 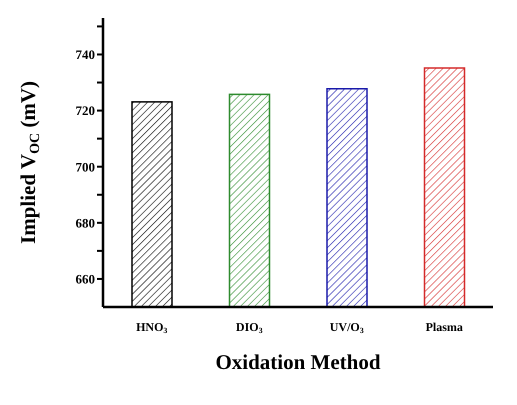 What do you see at coordinates (249, 328) in the screenshot?
I see `x-tick-label: DIO$_{3}$` at bounding box center [249, 328].